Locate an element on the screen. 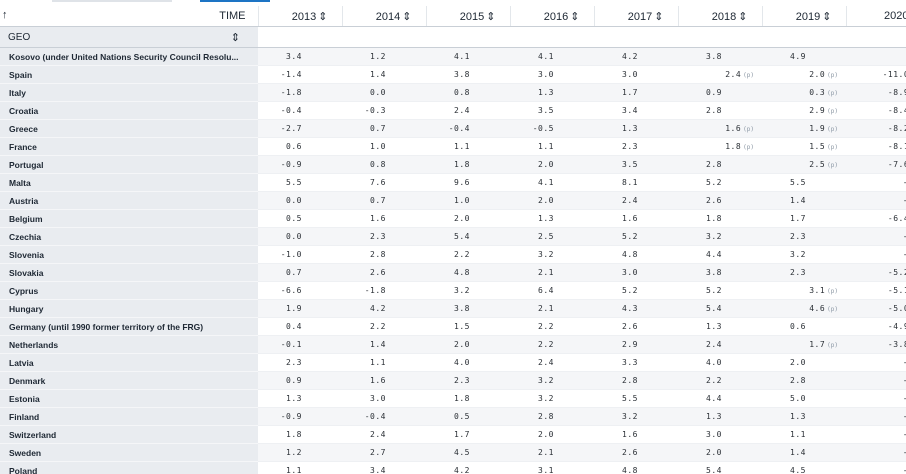  cell-value: -6.6 is located at coordinates (291, 290).